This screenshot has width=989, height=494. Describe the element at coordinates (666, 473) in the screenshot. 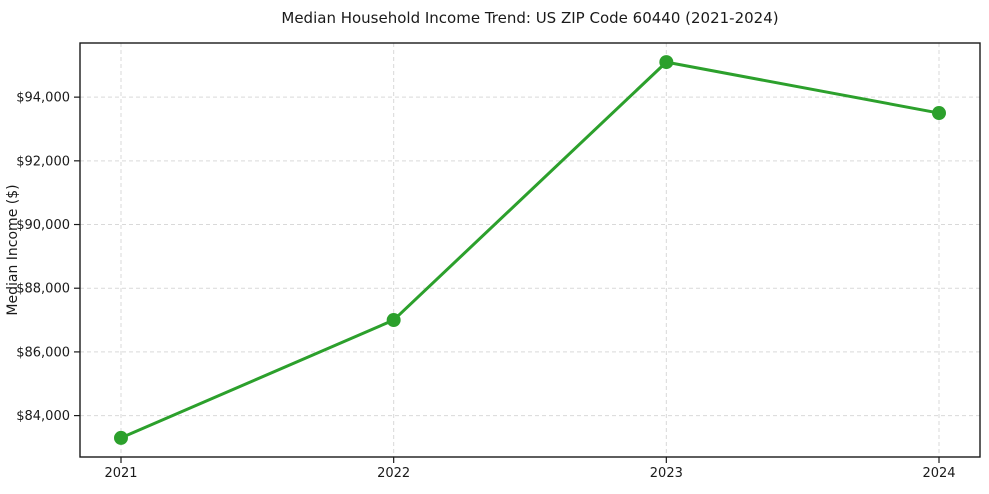

I see `x-tick-label: 2023` at that location.